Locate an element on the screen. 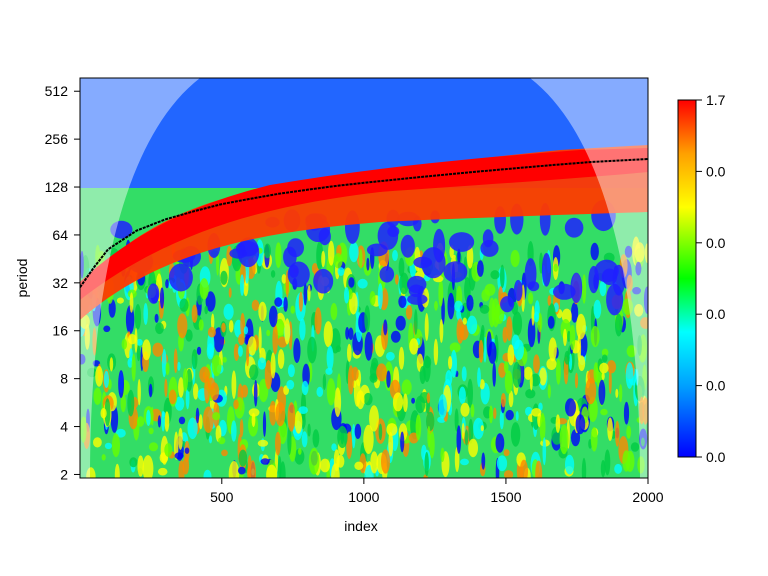 This screenshot has height=576, width=768. y-axis: 2 4 8 16 32 64 128 256 512 is located at coordinates (62, 282).